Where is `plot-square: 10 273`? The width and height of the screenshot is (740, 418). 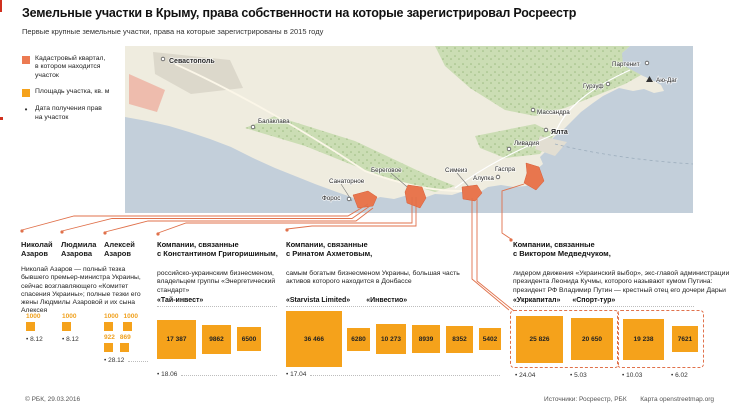 plot-square: 10 273 is located at coordinates (391, 339).